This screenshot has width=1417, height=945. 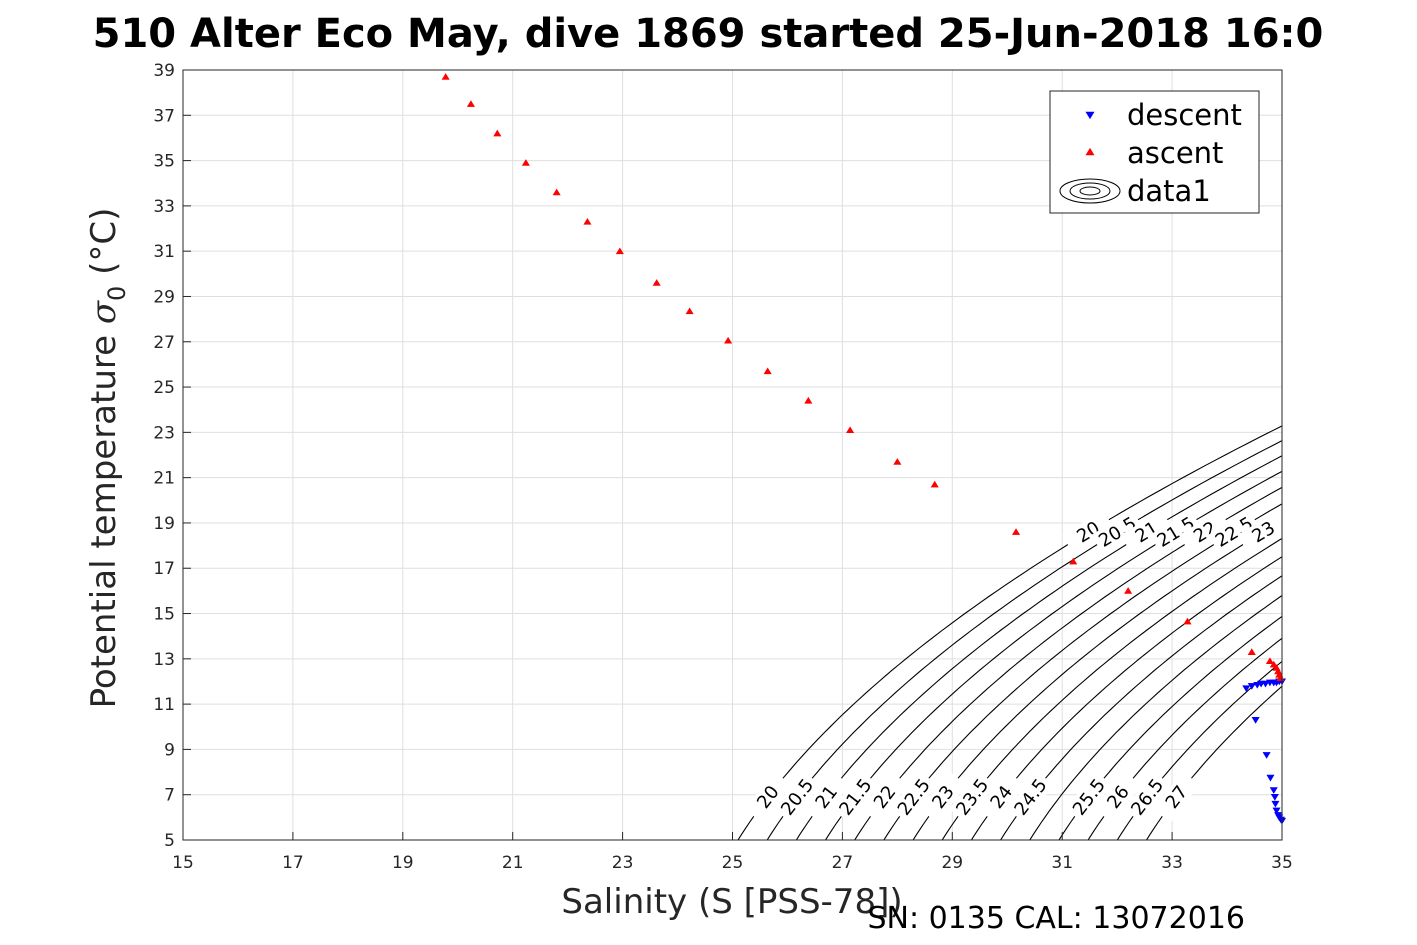 I want to click on y-tick-label: 15, so click(x=164, y=615).